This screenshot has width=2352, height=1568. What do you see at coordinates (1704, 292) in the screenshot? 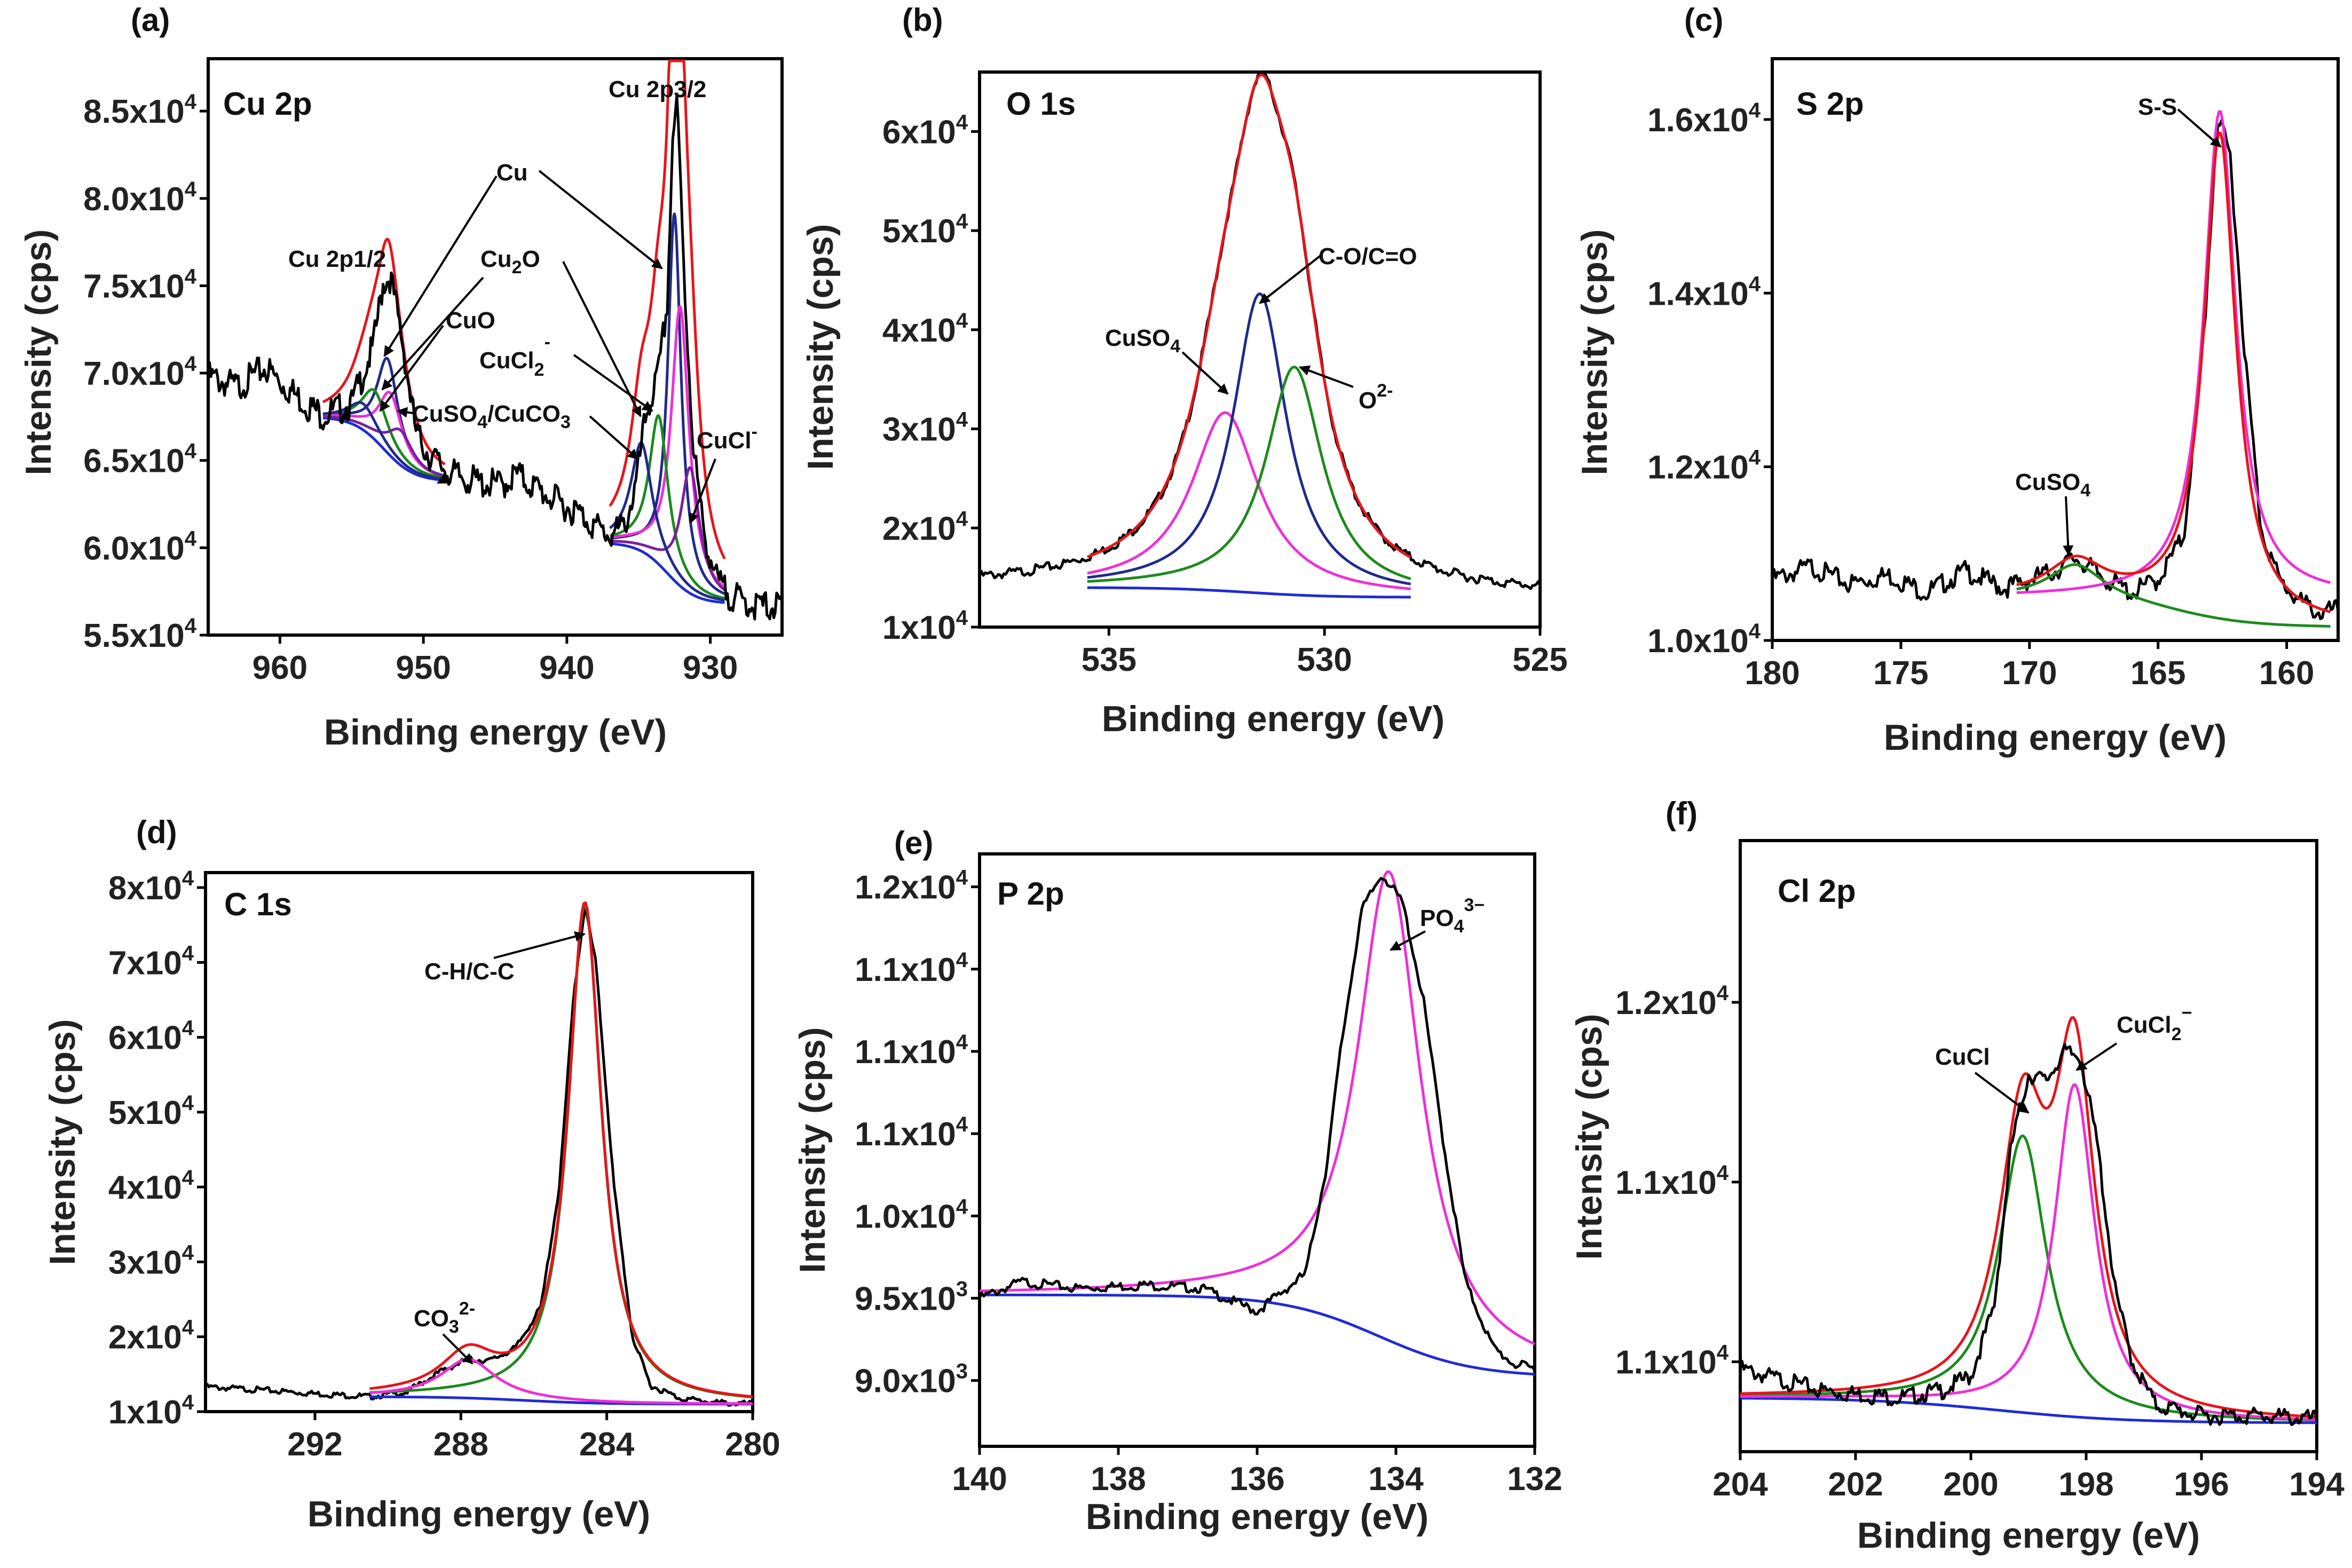
I see `y-tick-label: 1.4x10⁴` at bounding box center [1704, 292].